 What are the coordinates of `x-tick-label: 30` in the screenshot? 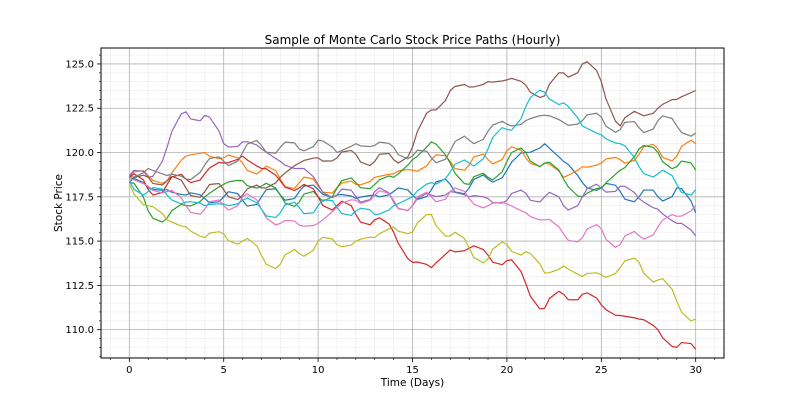 It's located at (695, 370).